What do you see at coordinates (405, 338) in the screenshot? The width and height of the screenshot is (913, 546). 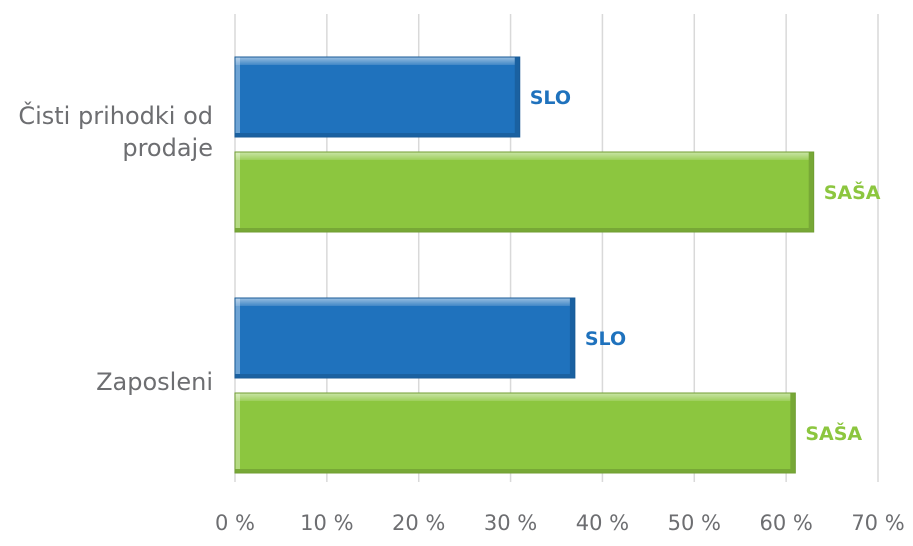 I see `bar-slo-zaposleni` at bounding box center [405, 338].